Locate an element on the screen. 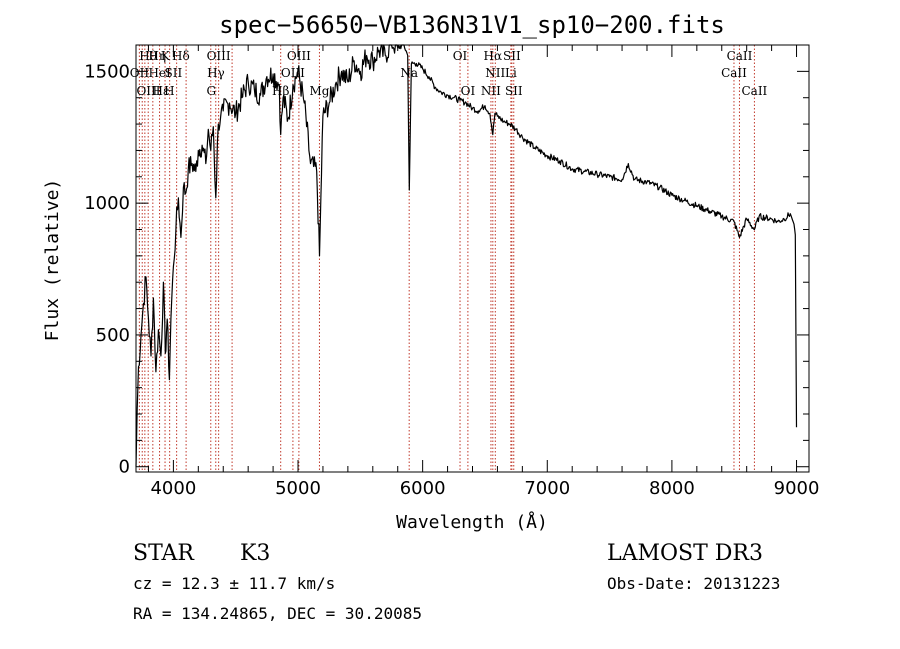  line-label: Na is located at coordinates (409, 73).